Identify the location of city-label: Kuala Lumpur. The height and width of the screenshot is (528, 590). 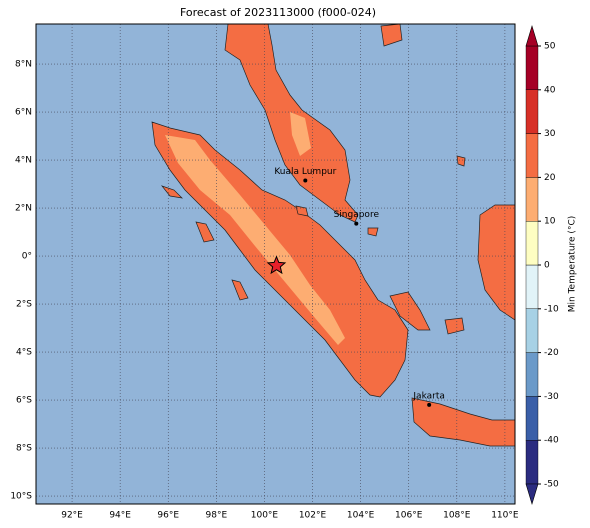
(305, 172).